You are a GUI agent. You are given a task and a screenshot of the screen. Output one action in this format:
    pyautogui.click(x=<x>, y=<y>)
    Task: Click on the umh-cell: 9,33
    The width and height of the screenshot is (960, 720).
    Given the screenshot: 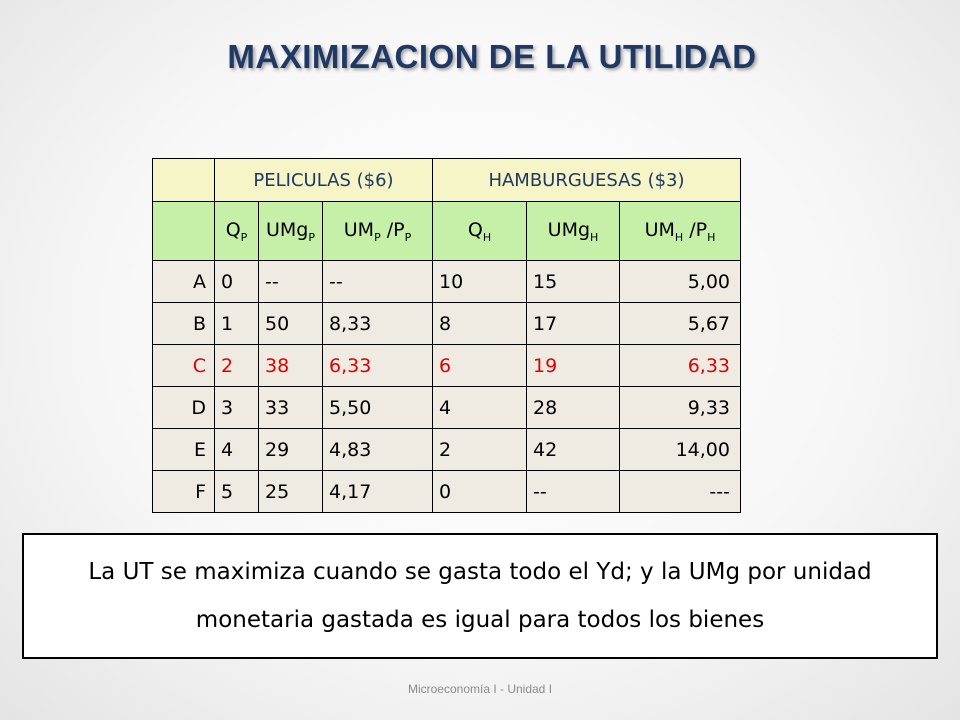 What is the action you would take?
    pyautogui.click(x=680, y=407)
    